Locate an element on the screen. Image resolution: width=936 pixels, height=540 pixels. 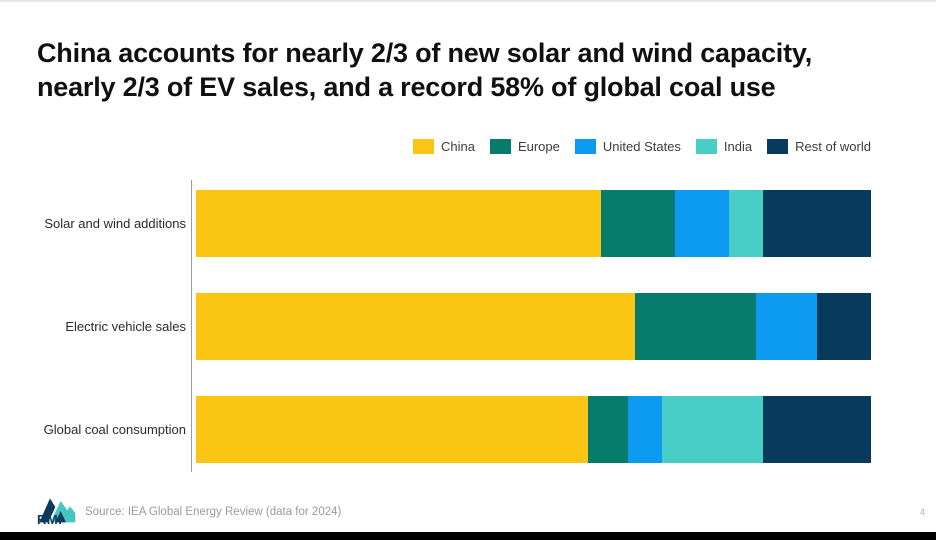
legend-item-china: China is located at coordinates (443, 146).